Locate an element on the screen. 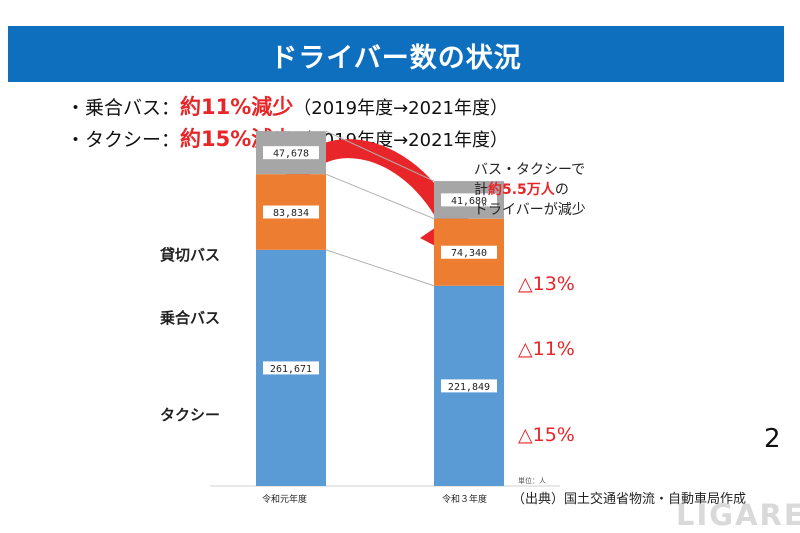 The height and width of the screenshot is (533, 800). data-label-route-bus: 74,340 is located at coordinates (469, 253).